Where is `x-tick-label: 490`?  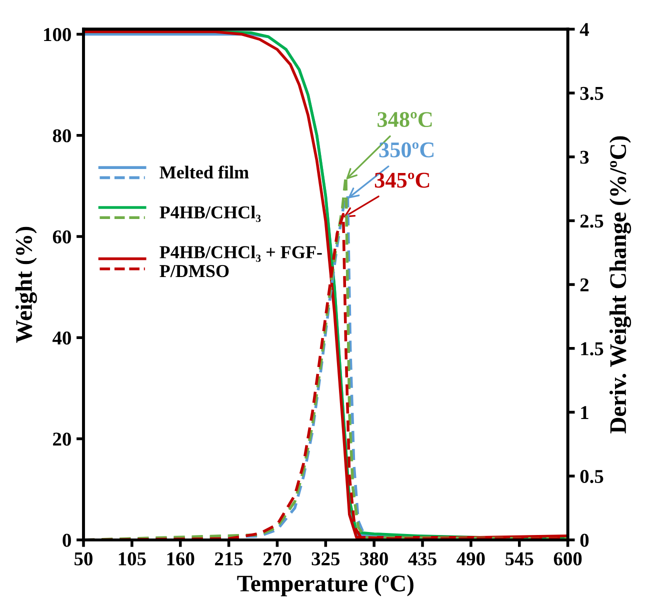 x-tick-label: 490 is located at coordinates (470, 559).